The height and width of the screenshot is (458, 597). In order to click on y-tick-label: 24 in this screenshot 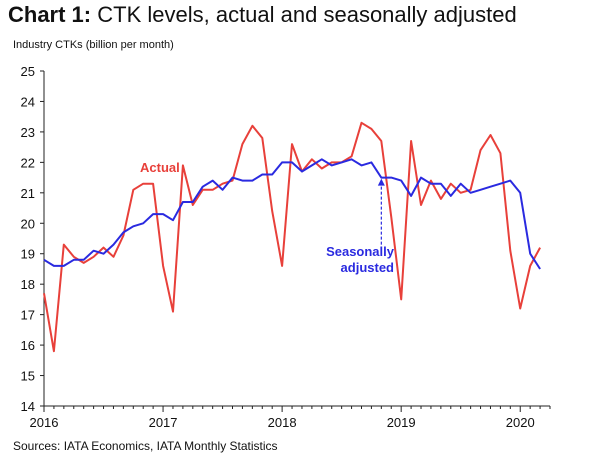, I will do `click(28, 101)`.